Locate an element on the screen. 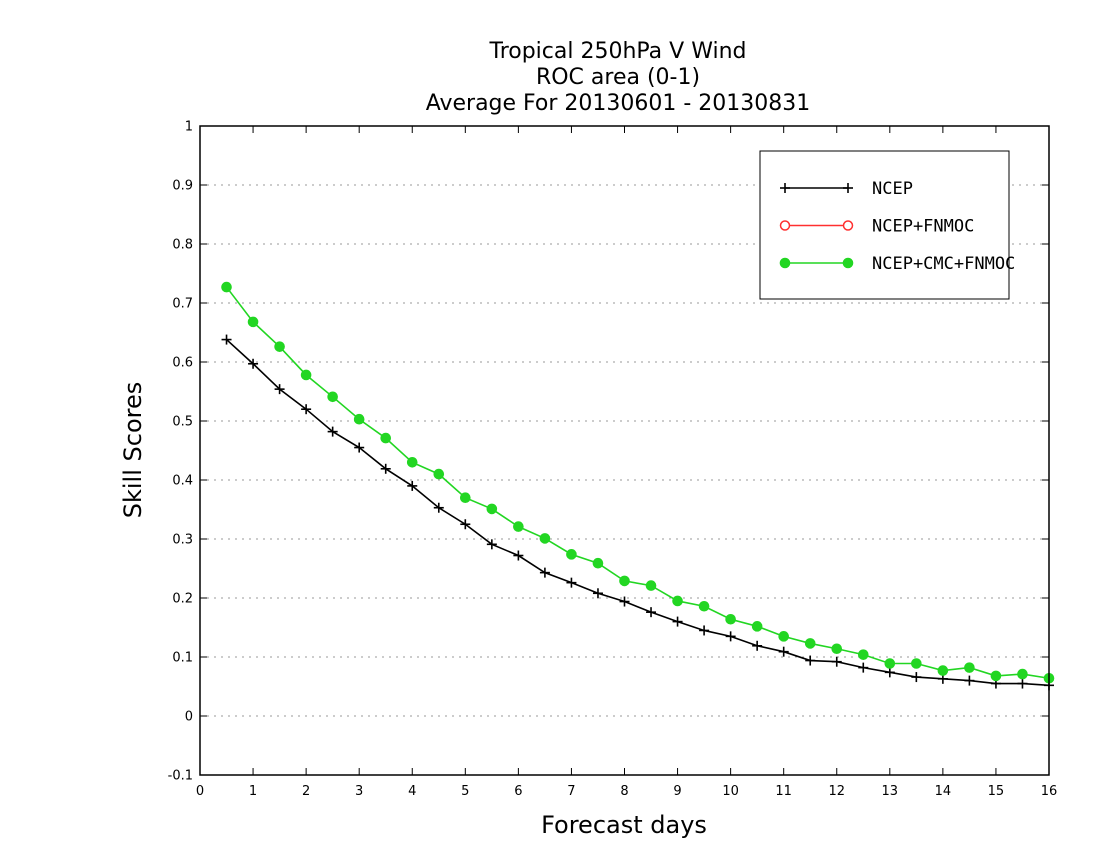 Image resolution: width=1100 pixels, height=850 pixels. x-tick-label: 14 is located at coordinates (943, 791).